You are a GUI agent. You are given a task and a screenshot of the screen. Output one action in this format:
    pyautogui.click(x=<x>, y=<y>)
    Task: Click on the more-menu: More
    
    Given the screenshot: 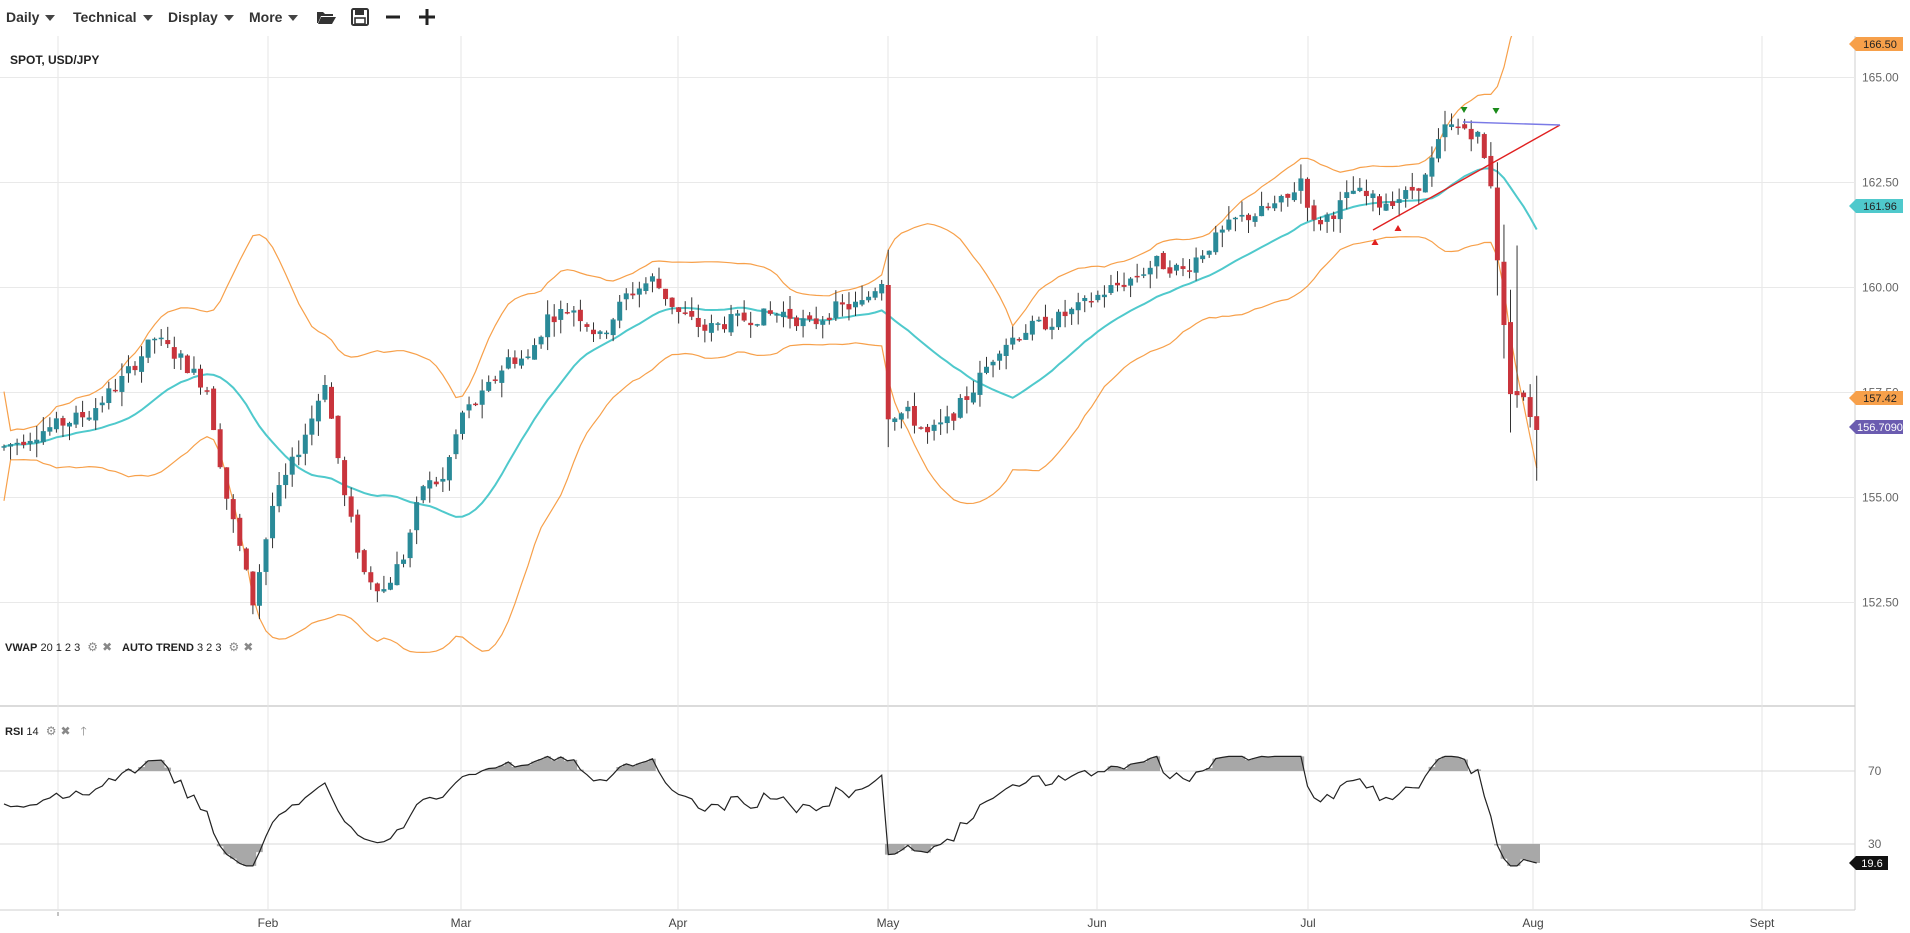 What is the action you would take?
    pyautogui.click(x=274, y=17)
    